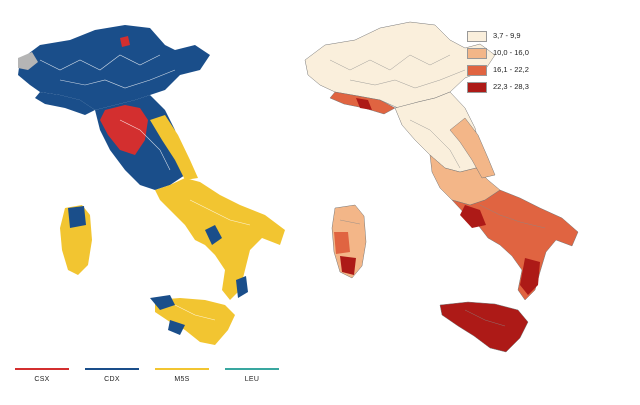  What do you see at coordinates (124, 130) in the screenshot?
I see `map-region-csx` at bounding box center [124, 130].